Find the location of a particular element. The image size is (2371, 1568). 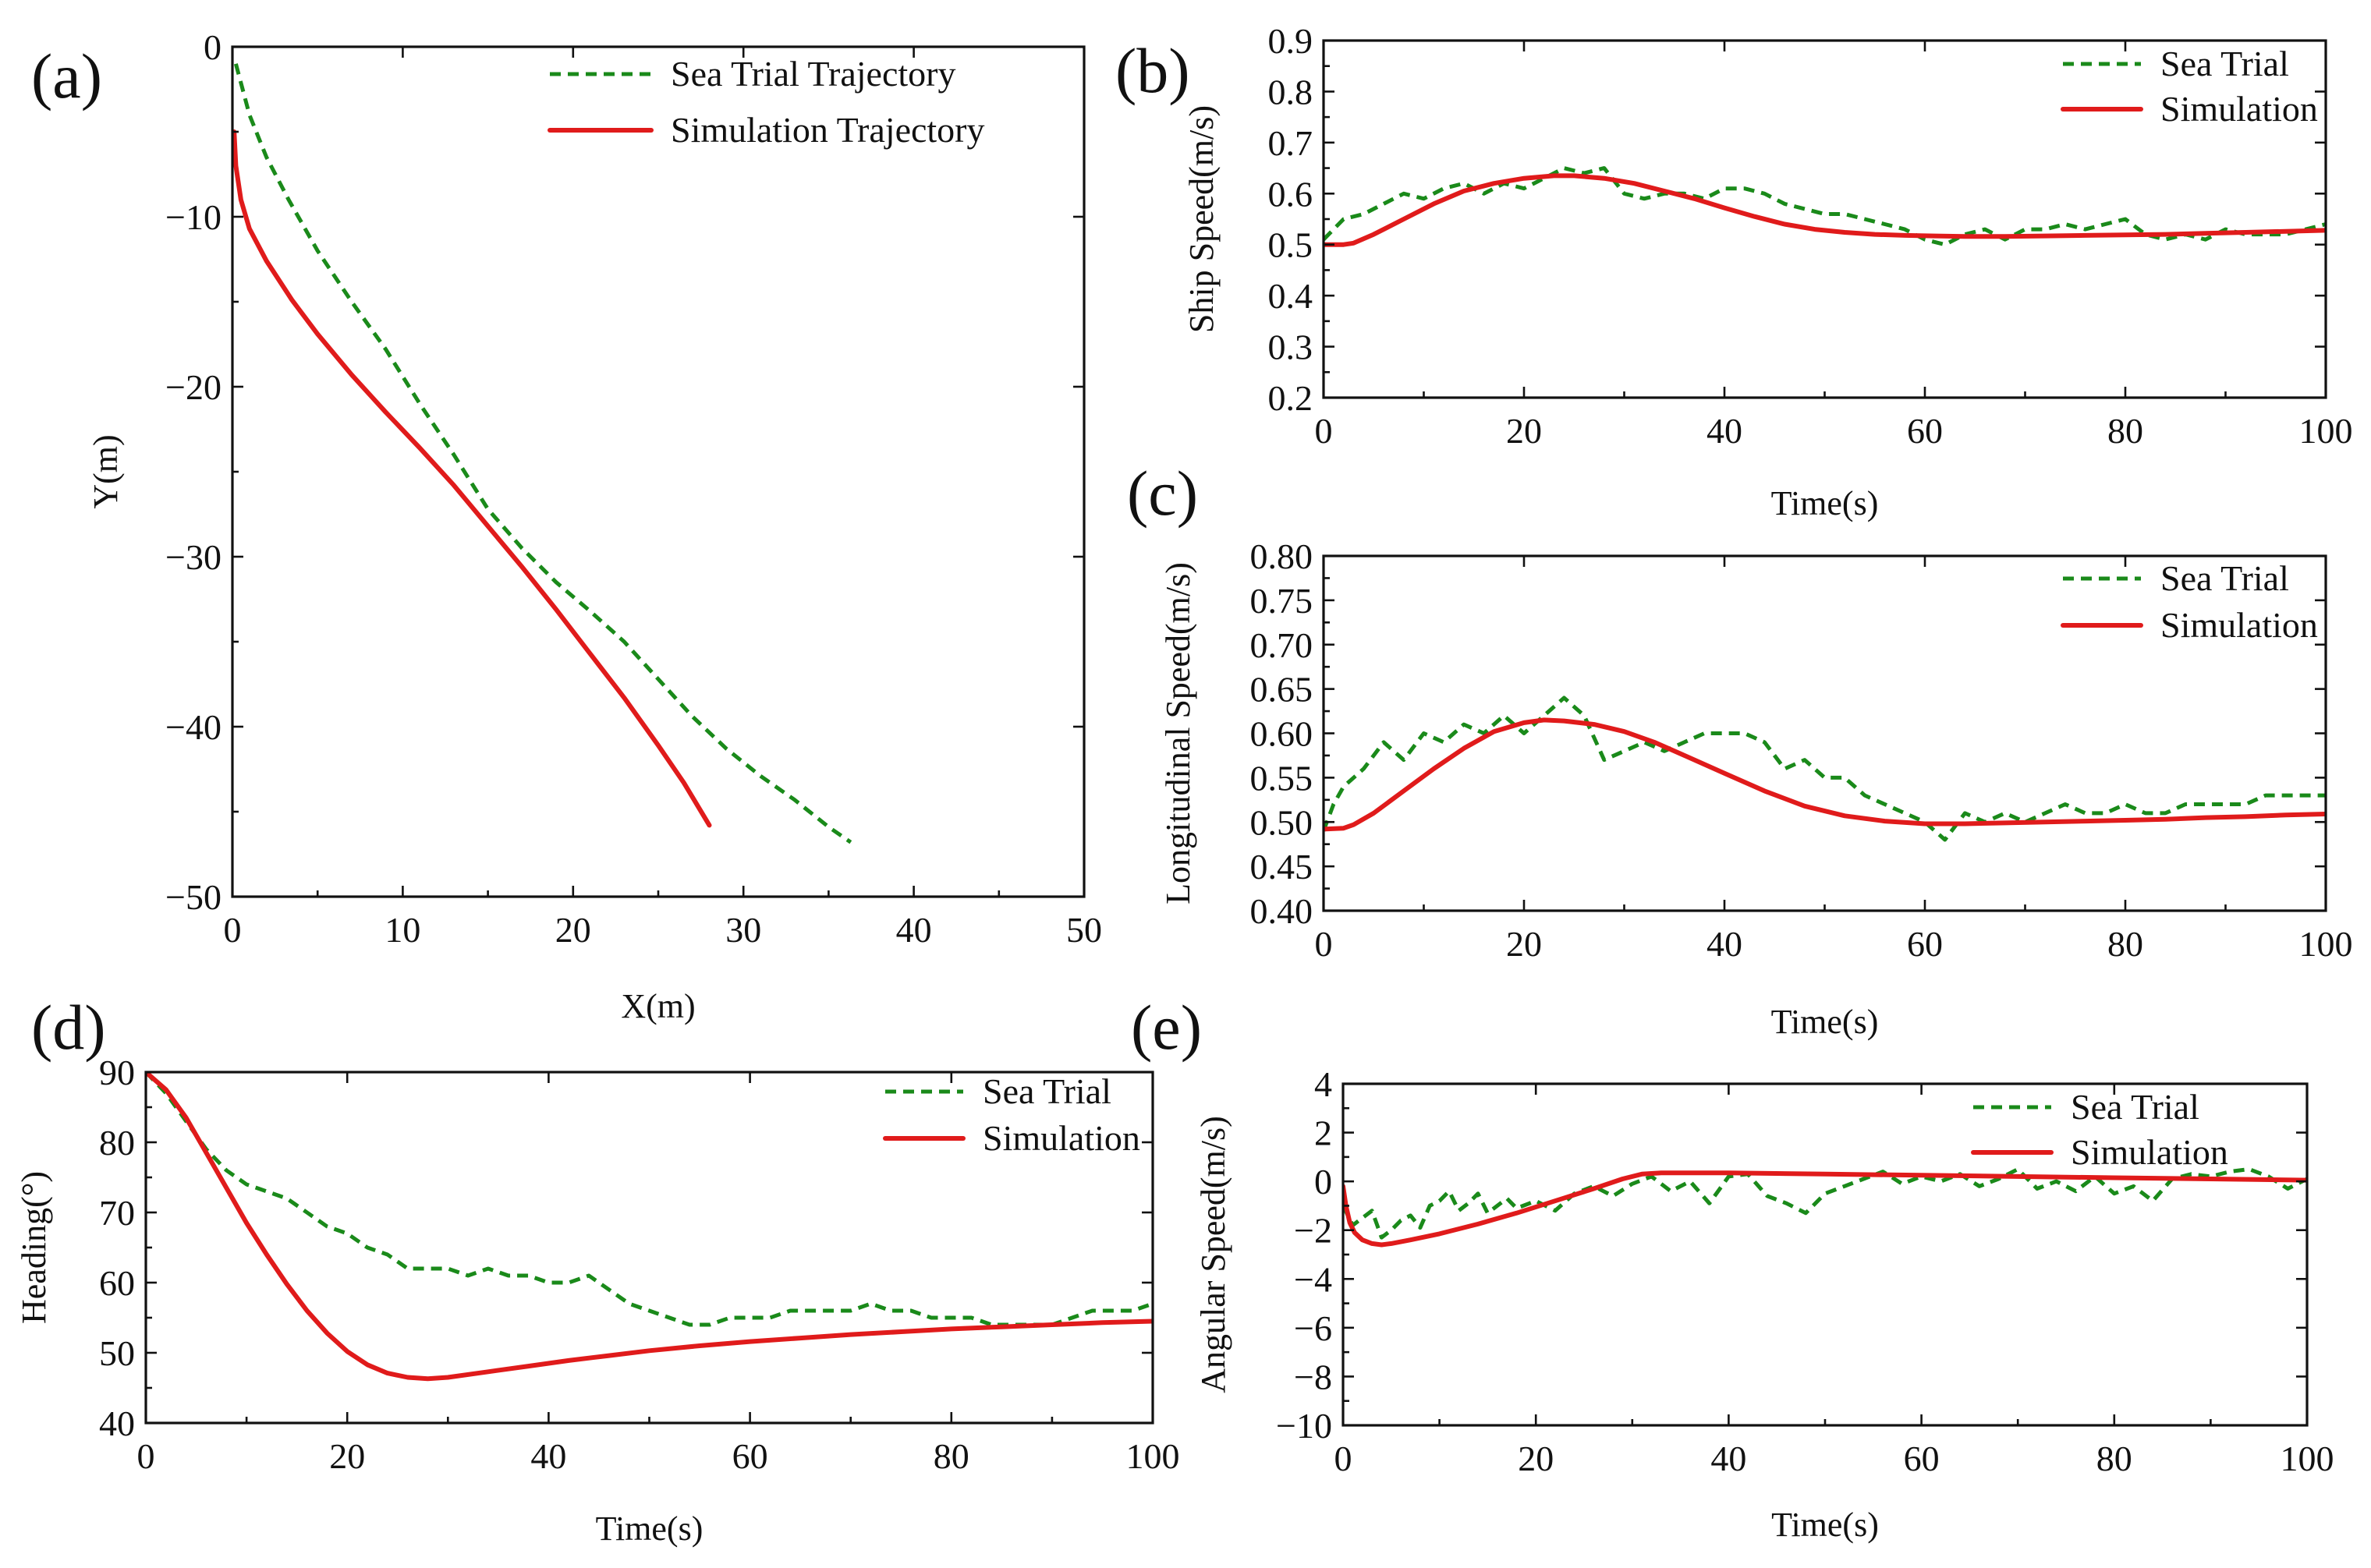

y-tick-label: 0.3 is located at coordinates (1291, 347).